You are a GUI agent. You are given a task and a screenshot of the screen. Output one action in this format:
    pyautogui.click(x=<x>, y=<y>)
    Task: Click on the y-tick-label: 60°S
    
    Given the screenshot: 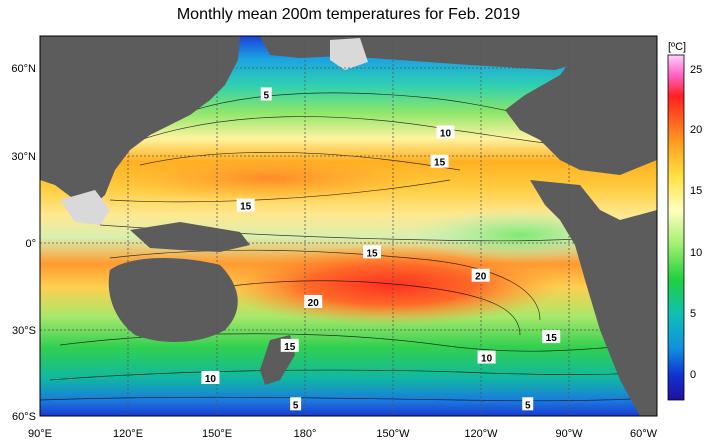 What is the action you would take?
    pyautogui.click(x=24, y=417)
    